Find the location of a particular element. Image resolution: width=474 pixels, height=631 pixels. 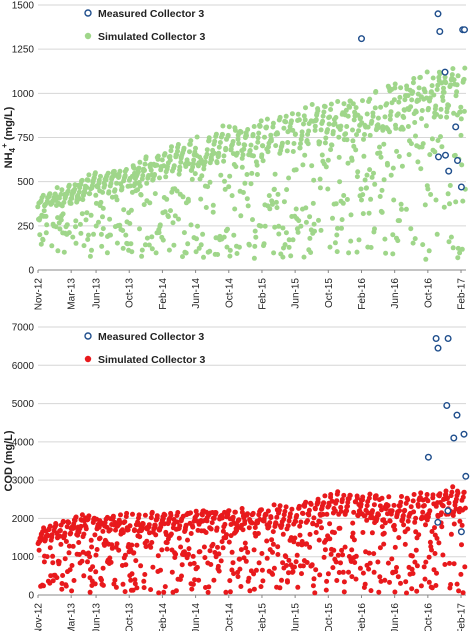

legend-measured-marker is located at coordinates (88, 336).